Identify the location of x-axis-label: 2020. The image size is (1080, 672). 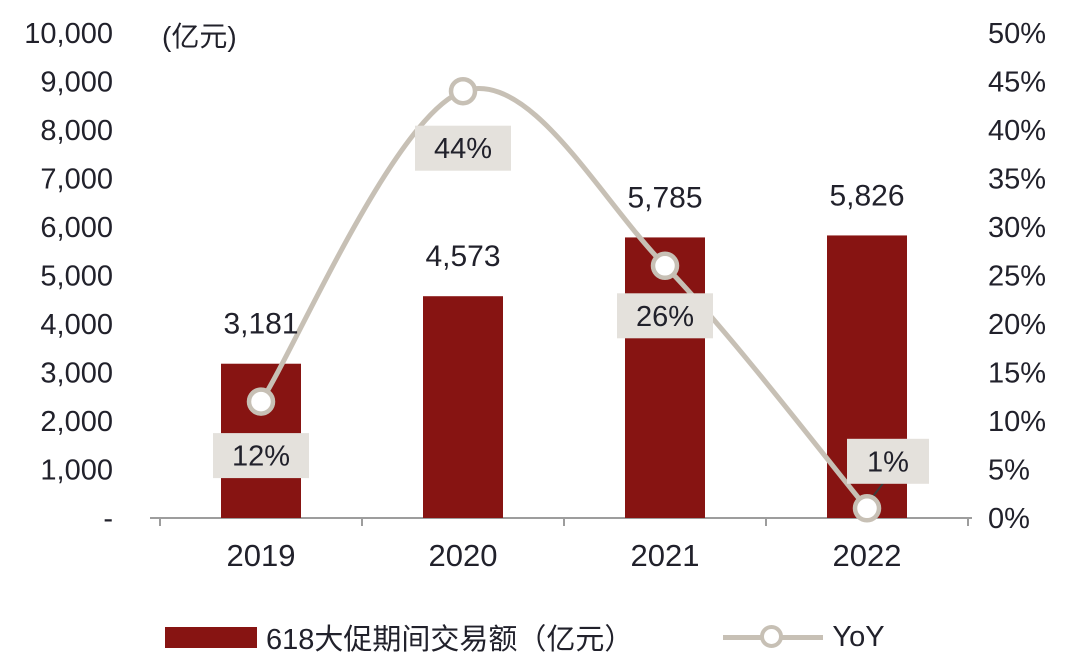
(463, 555).